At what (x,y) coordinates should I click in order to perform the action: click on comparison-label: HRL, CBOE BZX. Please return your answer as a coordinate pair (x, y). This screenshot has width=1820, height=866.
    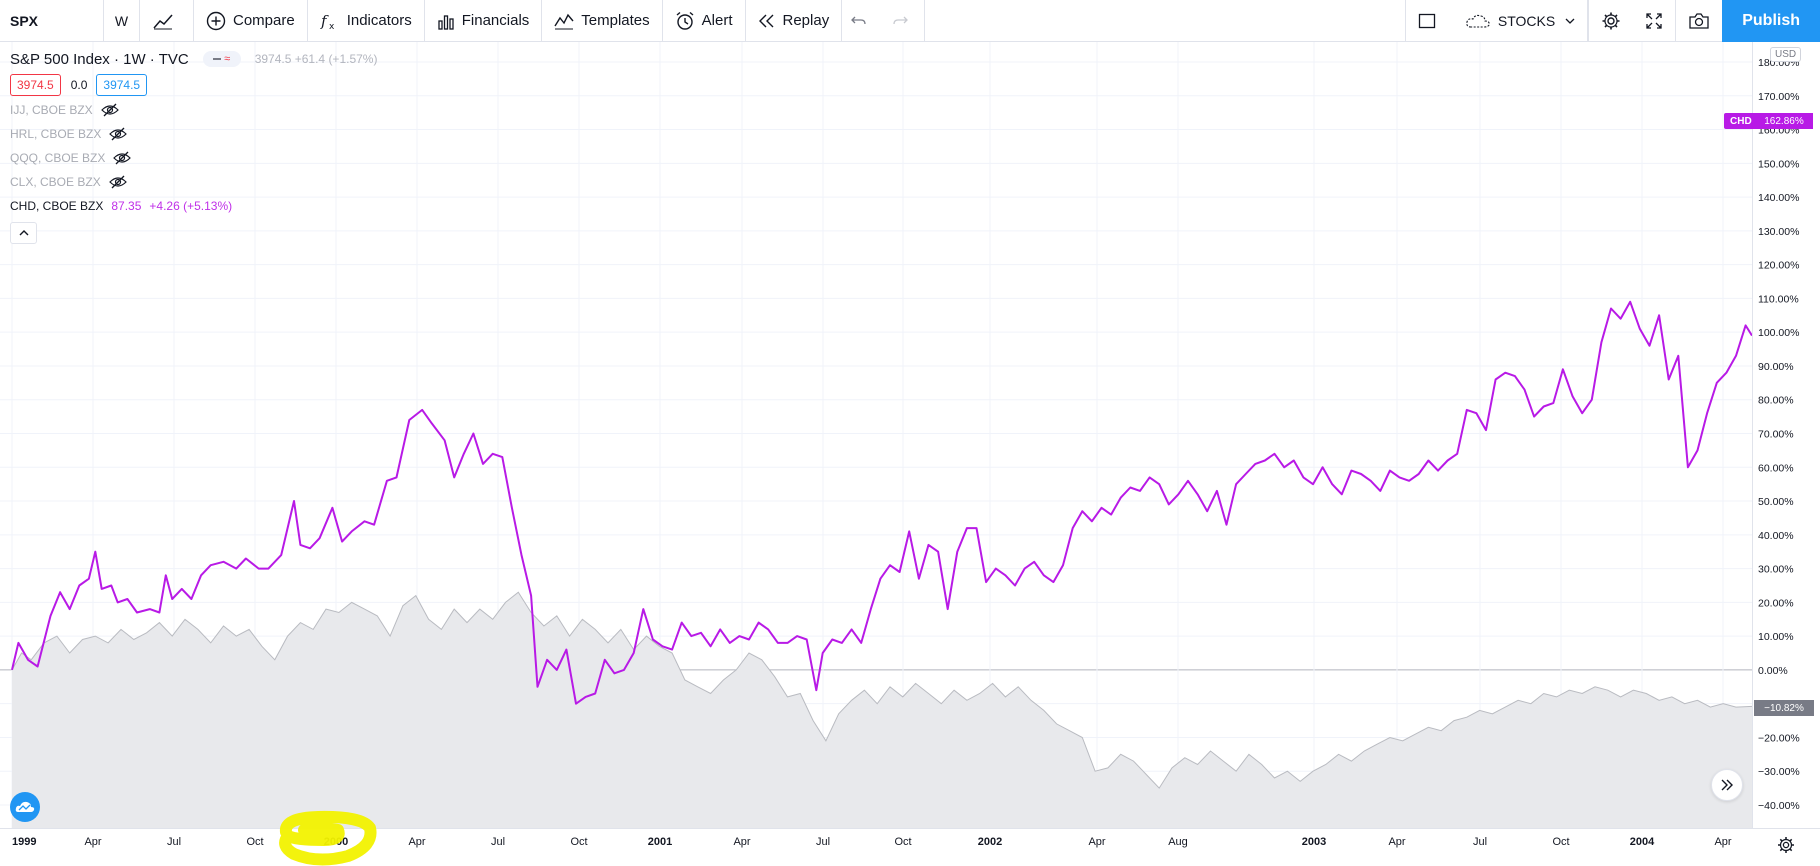
    Looking at the image, I should click on (56, 134).